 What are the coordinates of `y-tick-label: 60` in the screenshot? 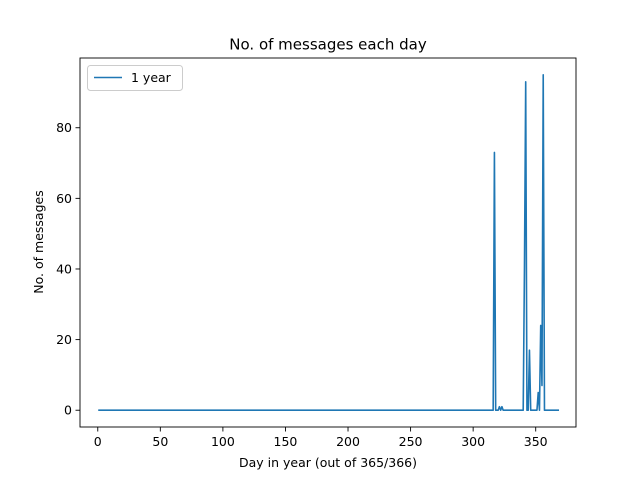 It's located at (64, 198).